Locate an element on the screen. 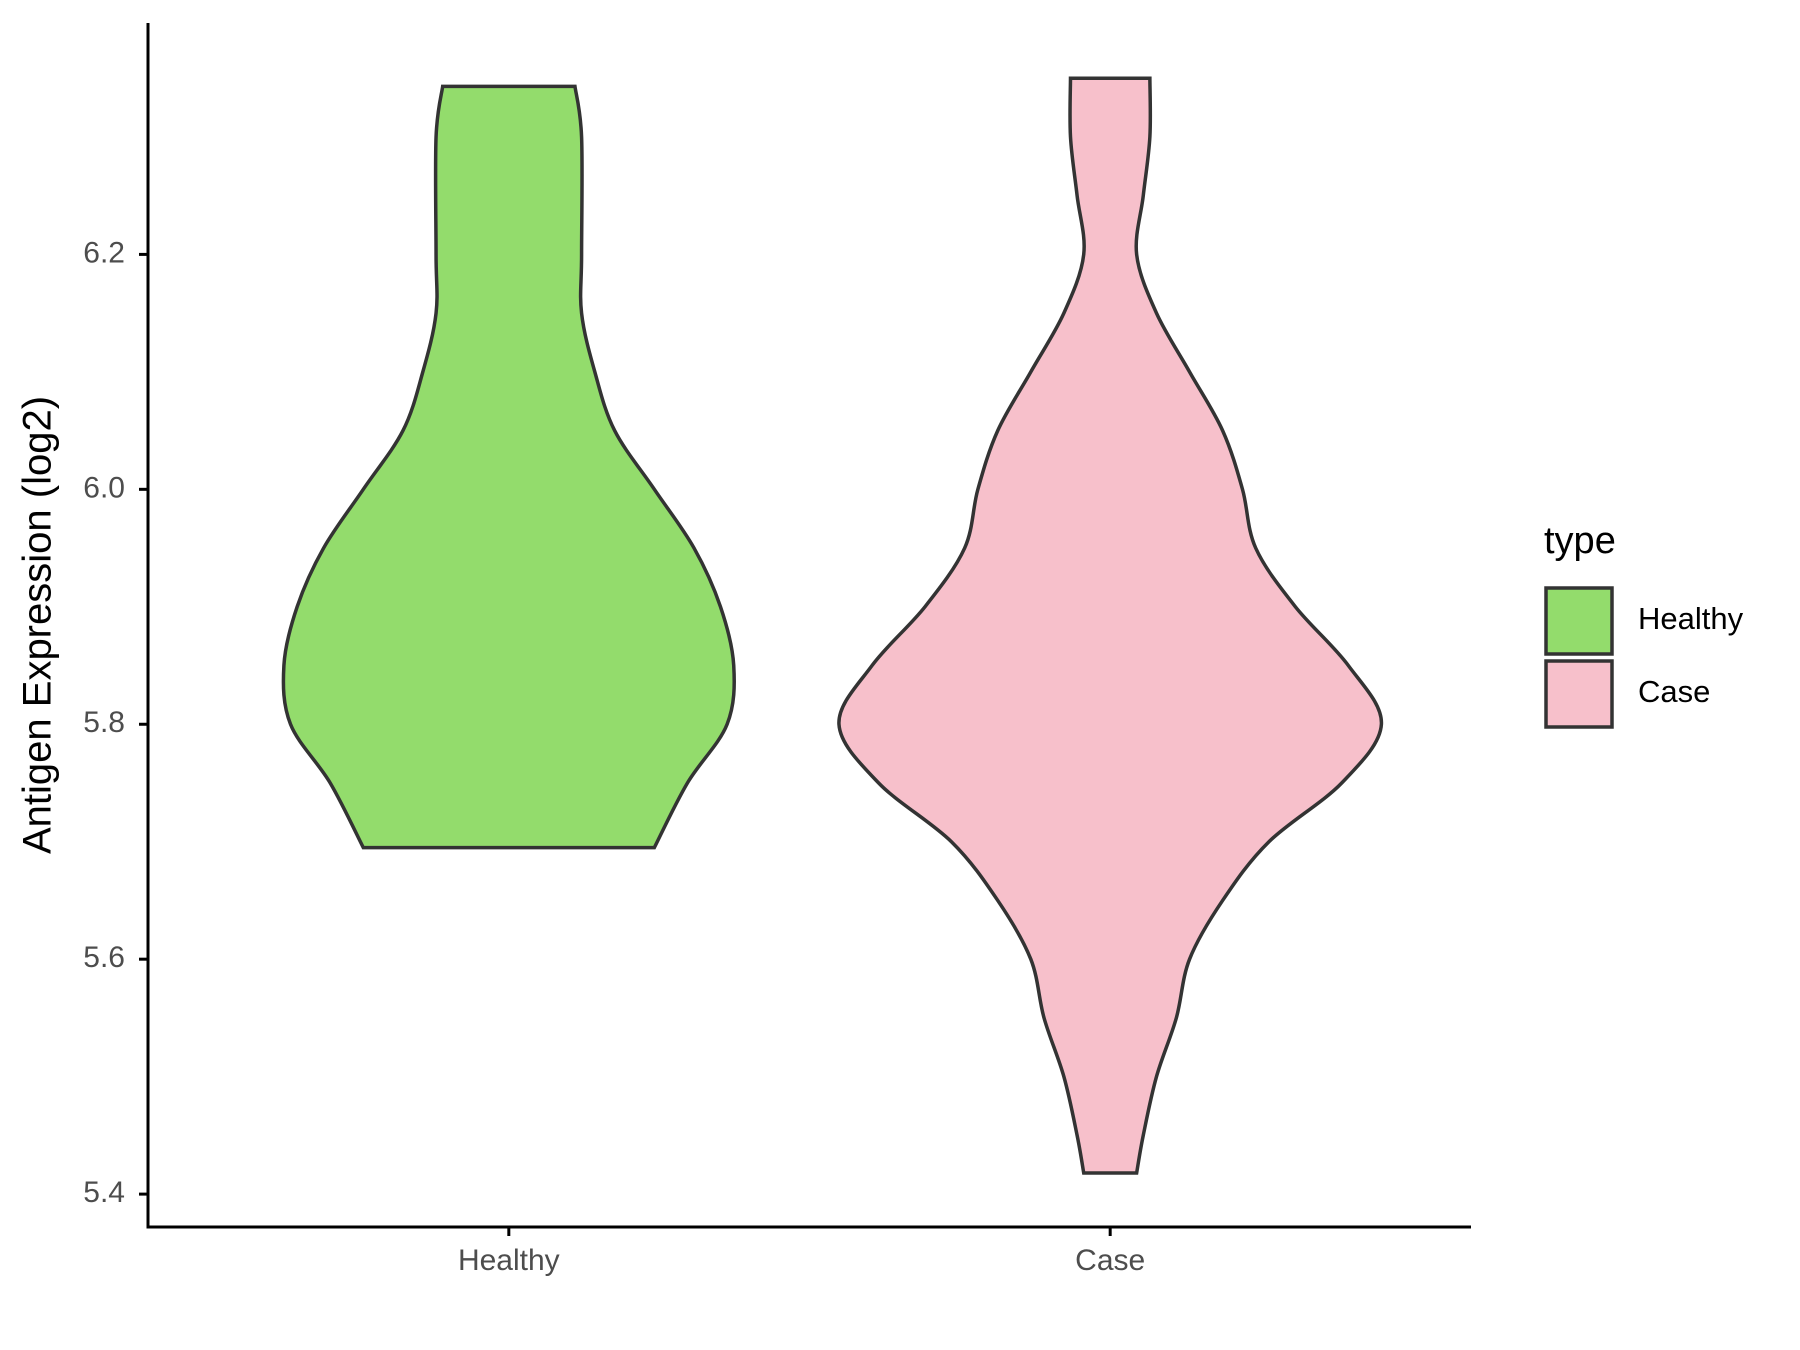 The width and height of the screenshot is (1800, 1350). y-tick-label: 6.2 is located at coordinates (104, 252).